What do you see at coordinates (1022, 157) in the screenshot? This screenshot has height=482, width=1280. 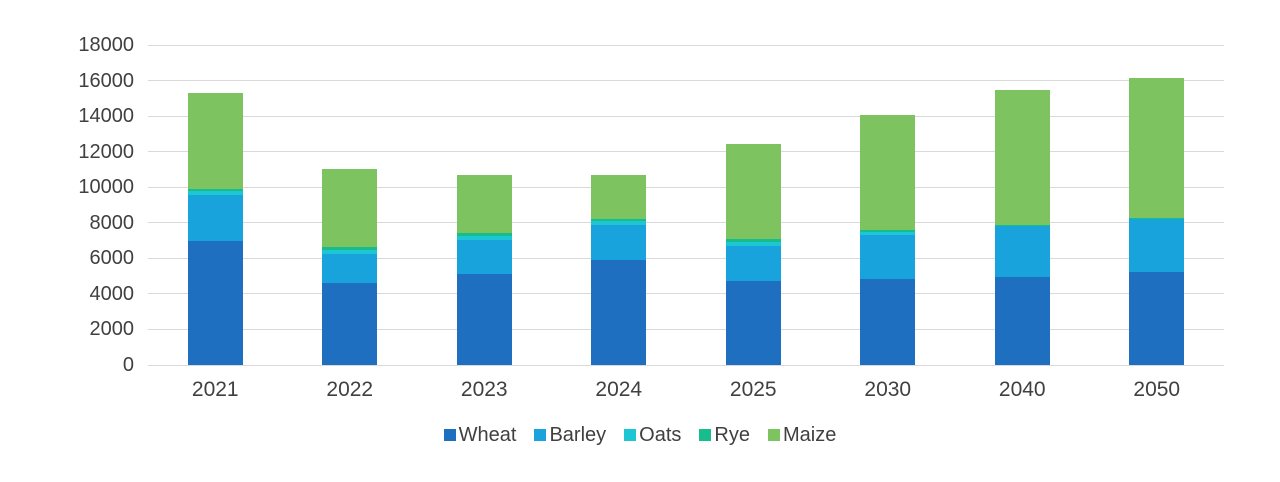 I see `bar-segment-2040-maize` at bounding box center [1022, 157].